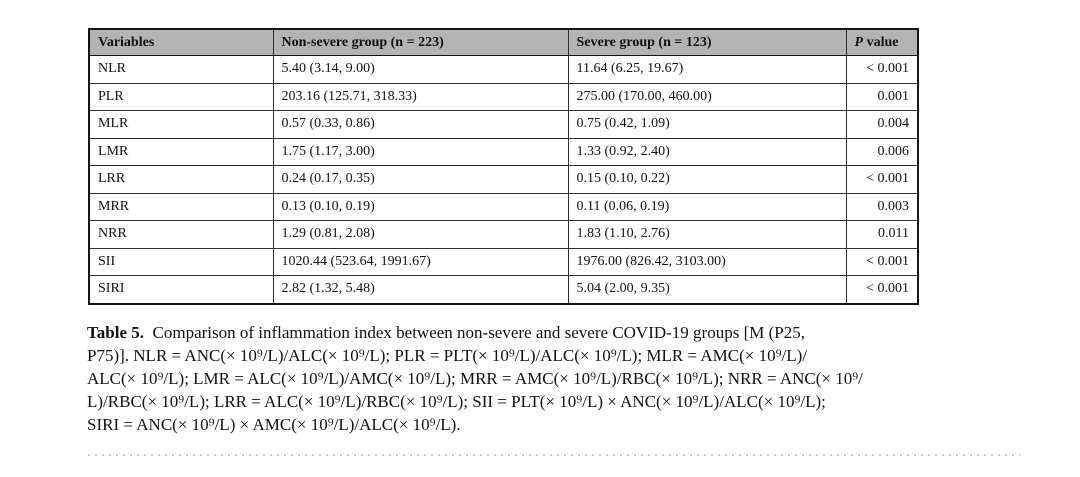 This screenshot has height=477, width=1080. Describe the element at coordinates (882, 96) in the screenshot. I see `p-value-cell: 0.001` at that location.